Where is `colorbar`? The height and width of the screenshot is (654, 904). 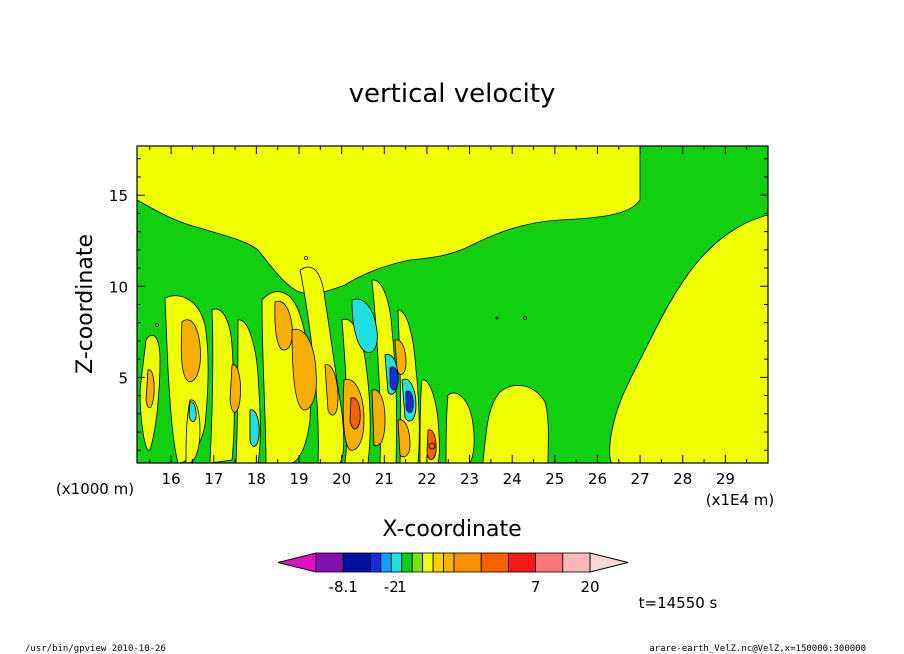 colorbar is located at coordinates (453, 562).